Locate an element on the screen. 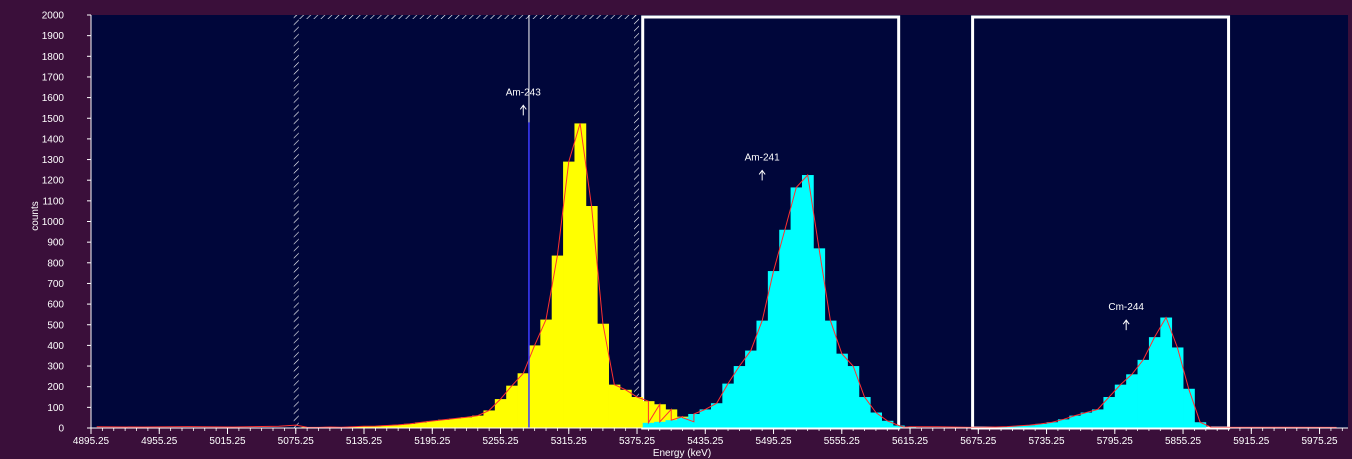  y-tick-label: 1100 is located at coordinates (53, 201).